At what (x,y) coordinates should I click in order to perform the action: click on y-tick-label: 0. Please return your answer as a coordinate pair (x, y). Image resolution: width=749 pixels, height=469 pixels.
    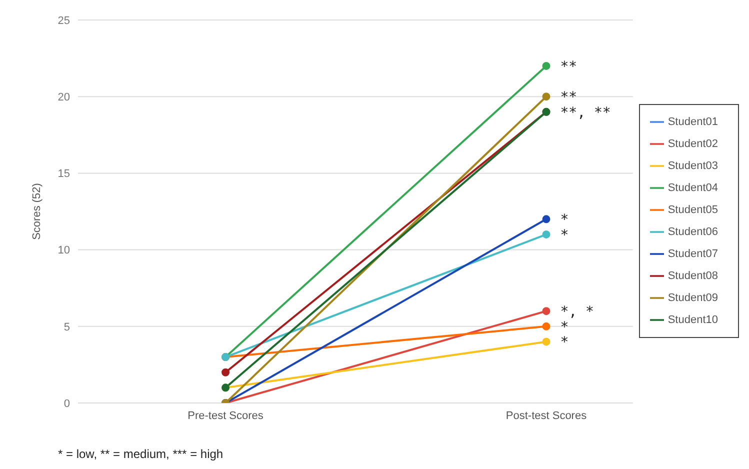
    Looking at the image, I should click on (67, 404).